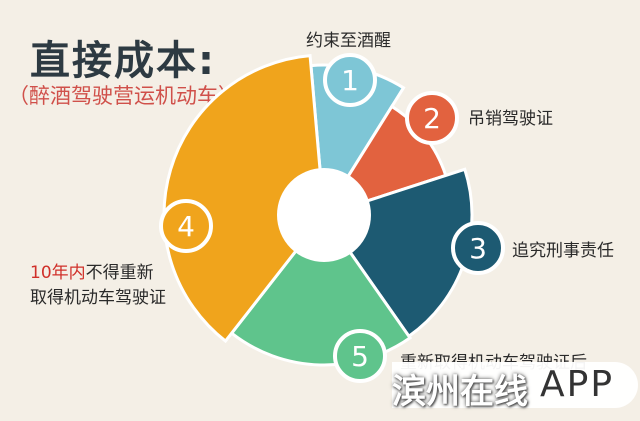 This screenshot has height=421, width=640. What do you see at coordinates (123, 96) in the screenshot?
I see `subtitle: （醉酒驾驶营运机动车）` at bounding box center [123, 96].